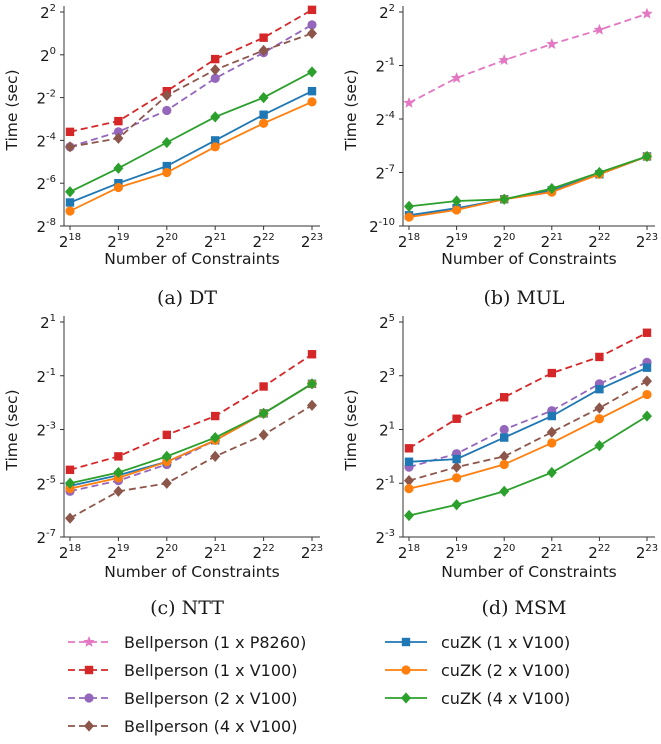 This screenshot has width=661, height=744. I want to click on y-tick-label: 25, so click(387, 322).